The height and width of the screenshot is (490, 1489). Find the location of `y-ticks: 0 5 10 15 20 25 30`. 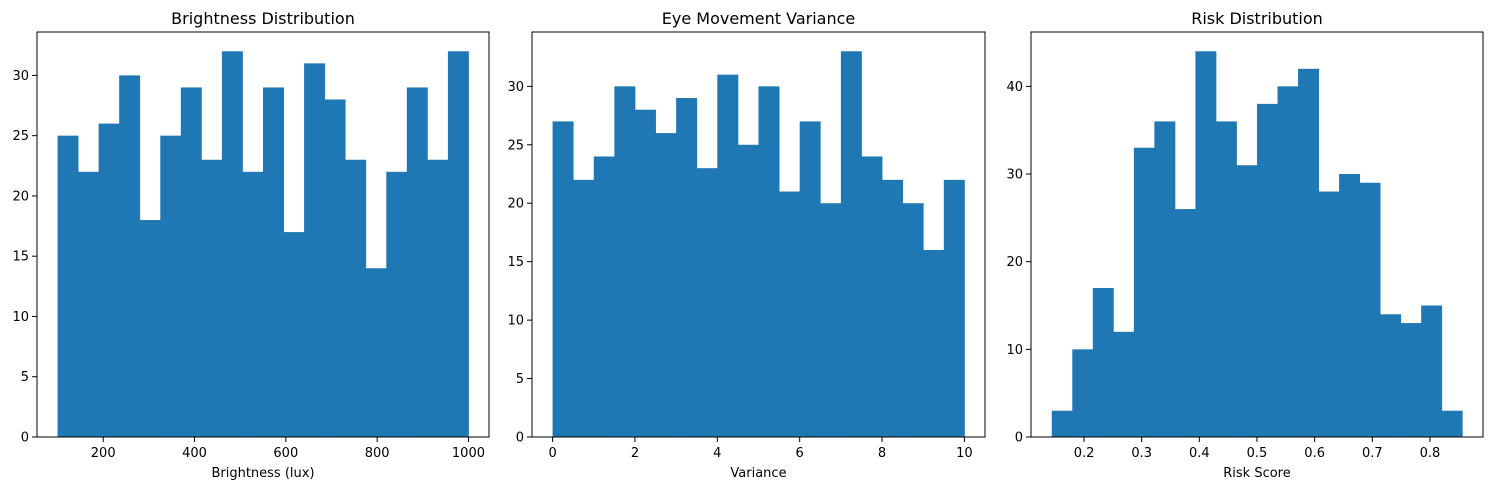

y-ticks: 0 5 10 15 20 25 30 is located at coordinates (24, 257).